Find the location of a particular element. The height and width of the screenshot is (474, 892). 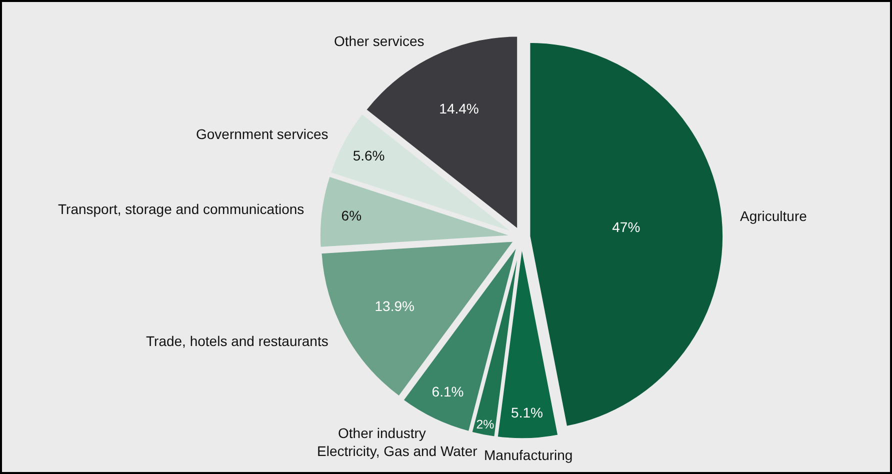

data-label: 6.1% is located at coordinates (448, 391).